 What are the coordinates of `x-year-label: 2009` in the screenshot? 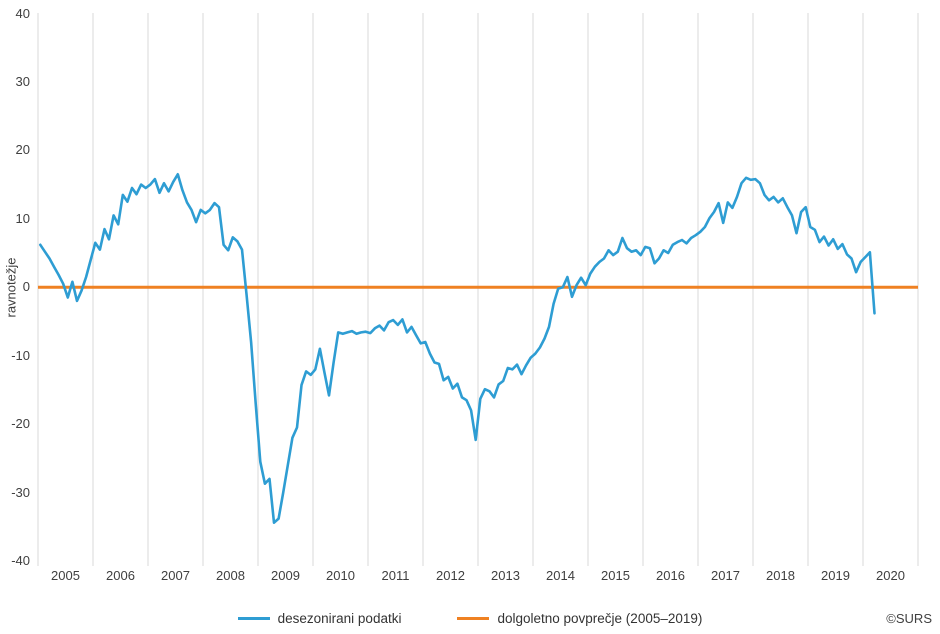 It's located at (285, 575).